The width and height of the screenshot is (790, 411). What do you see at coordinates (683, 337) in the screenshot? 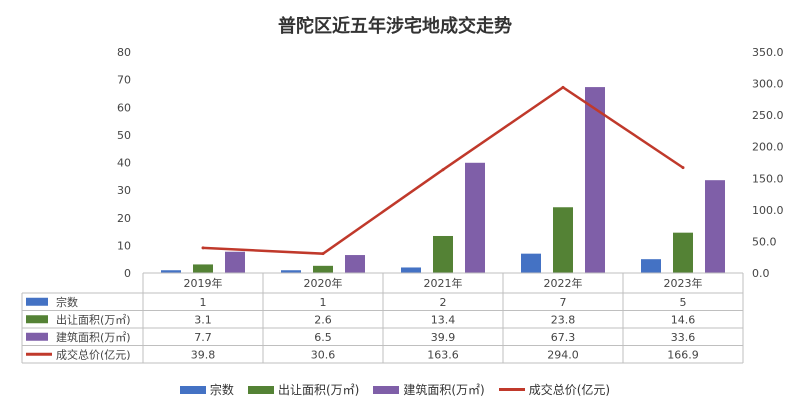
I see `table-cell-value: 33.6` at bounding box center [683, 337].